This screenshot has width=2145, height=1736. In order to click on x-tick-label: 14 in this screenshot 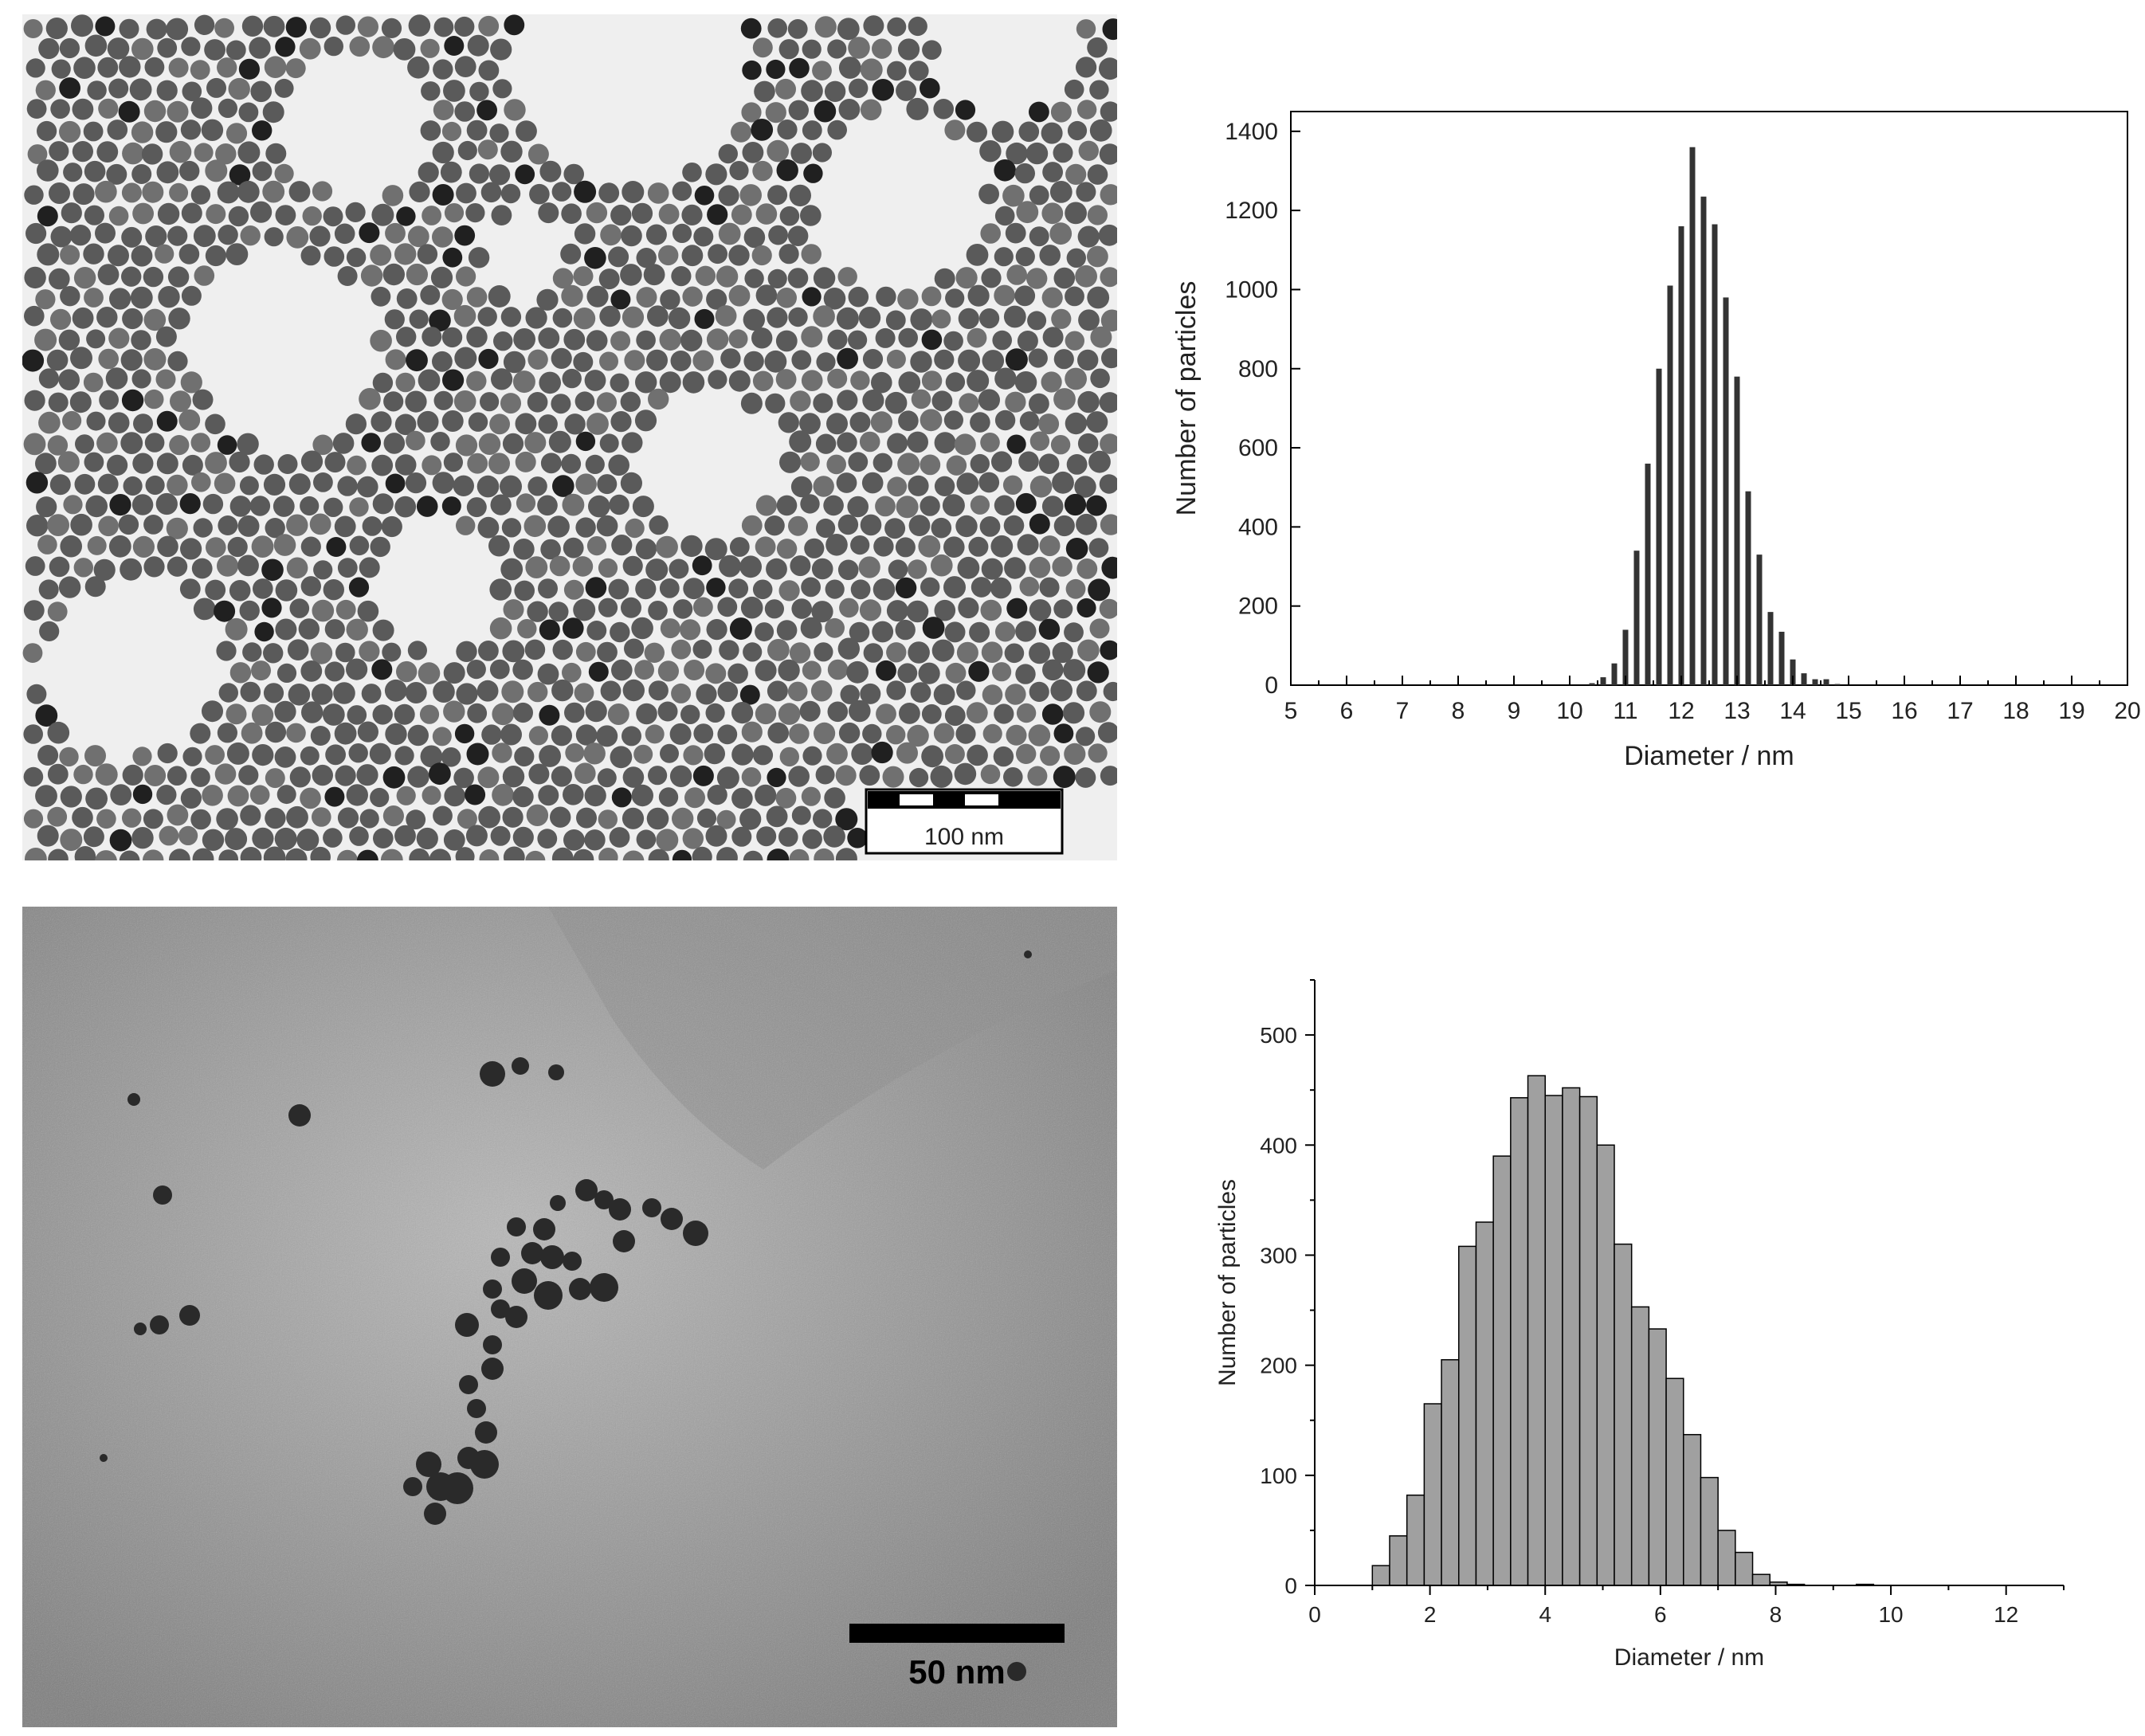, I will do `click(1792, 711)`.